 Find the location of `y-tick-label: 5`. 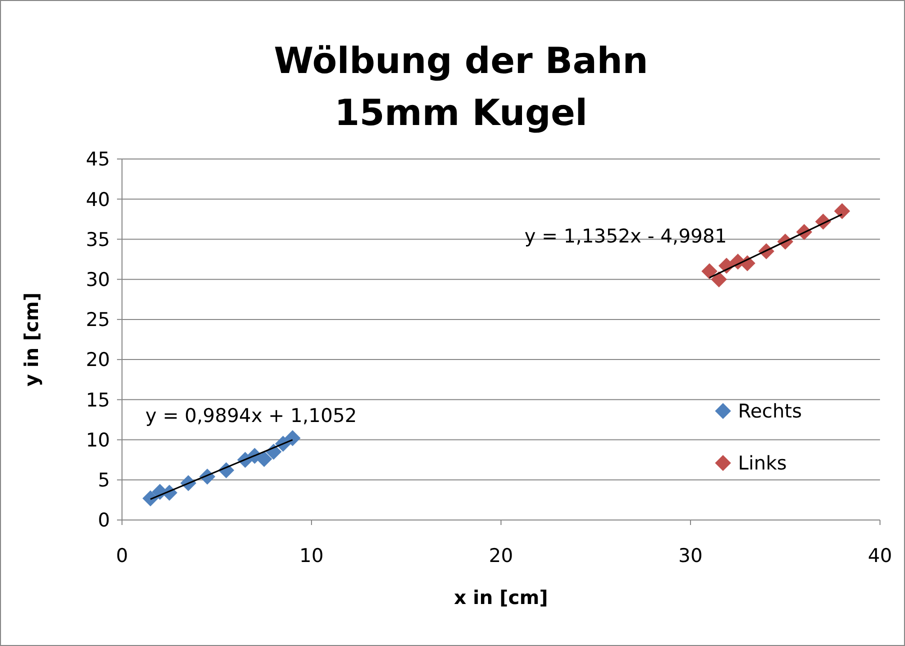

y-tick-label: 5 is located at coordinates (104, 481).